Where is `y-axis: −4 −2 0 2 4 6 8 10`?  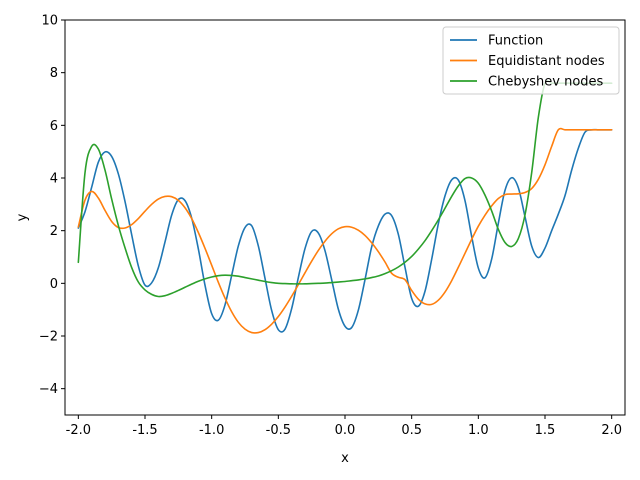
y-axis: −4 −2 0 2 4 6 8 10 is located at coordinates (52, 205).